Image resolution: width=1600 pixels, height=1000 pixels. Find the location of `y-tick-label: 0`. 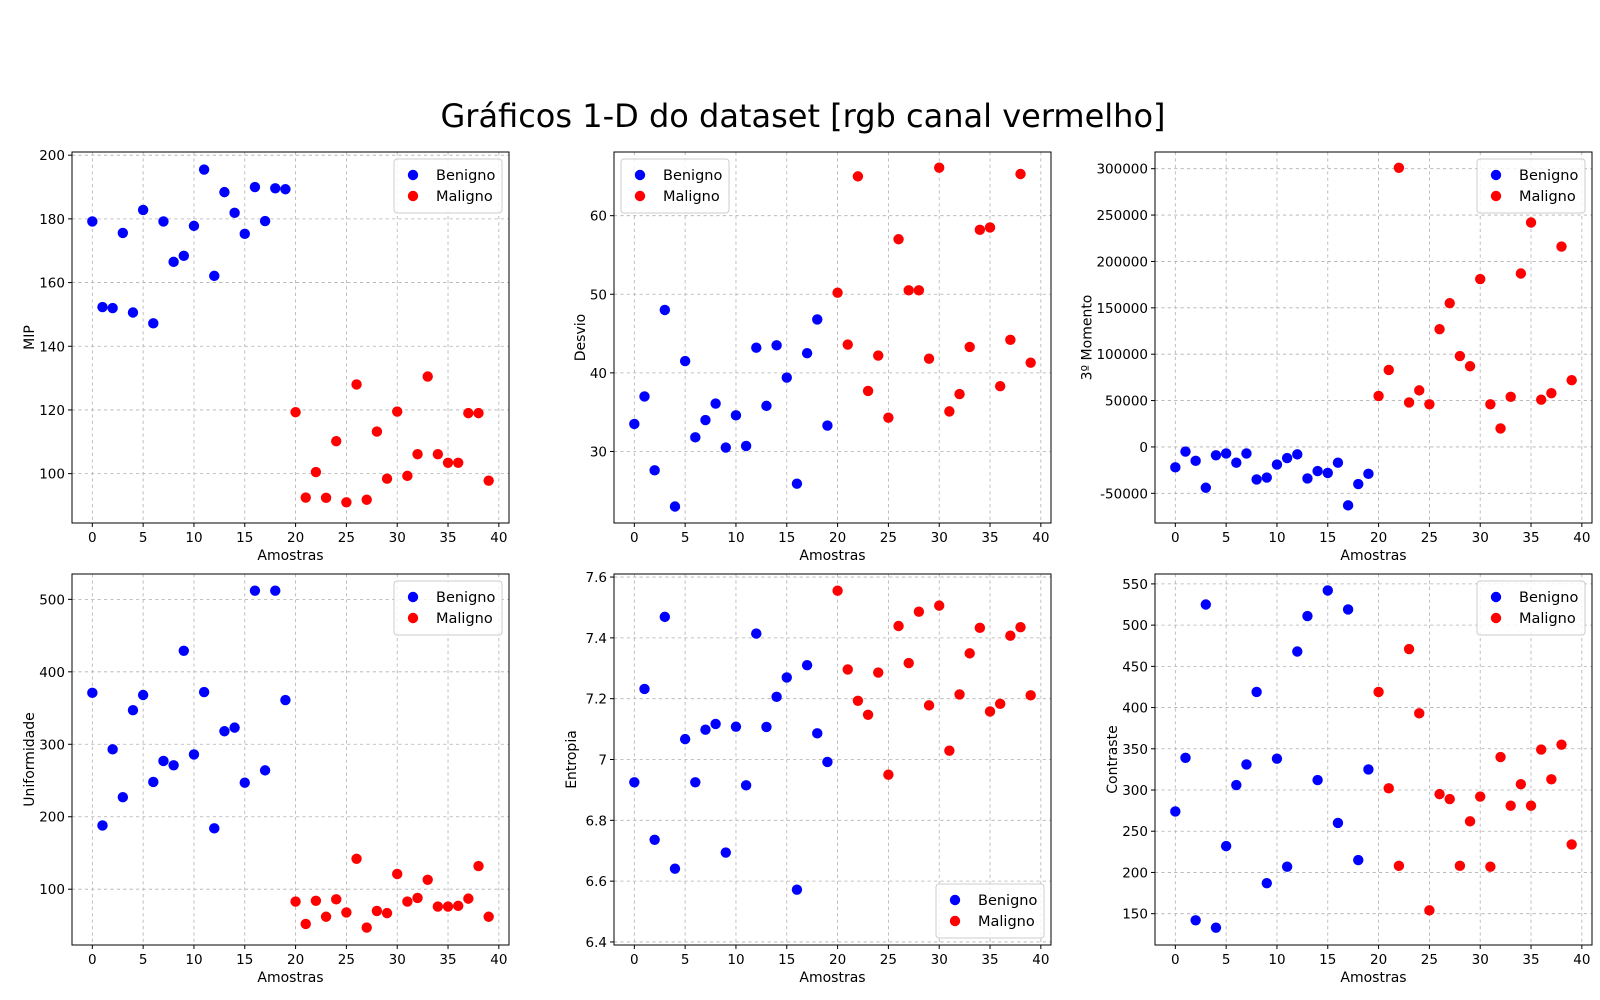

y-tick-label: 0 is located at coordinates (1143, 448).